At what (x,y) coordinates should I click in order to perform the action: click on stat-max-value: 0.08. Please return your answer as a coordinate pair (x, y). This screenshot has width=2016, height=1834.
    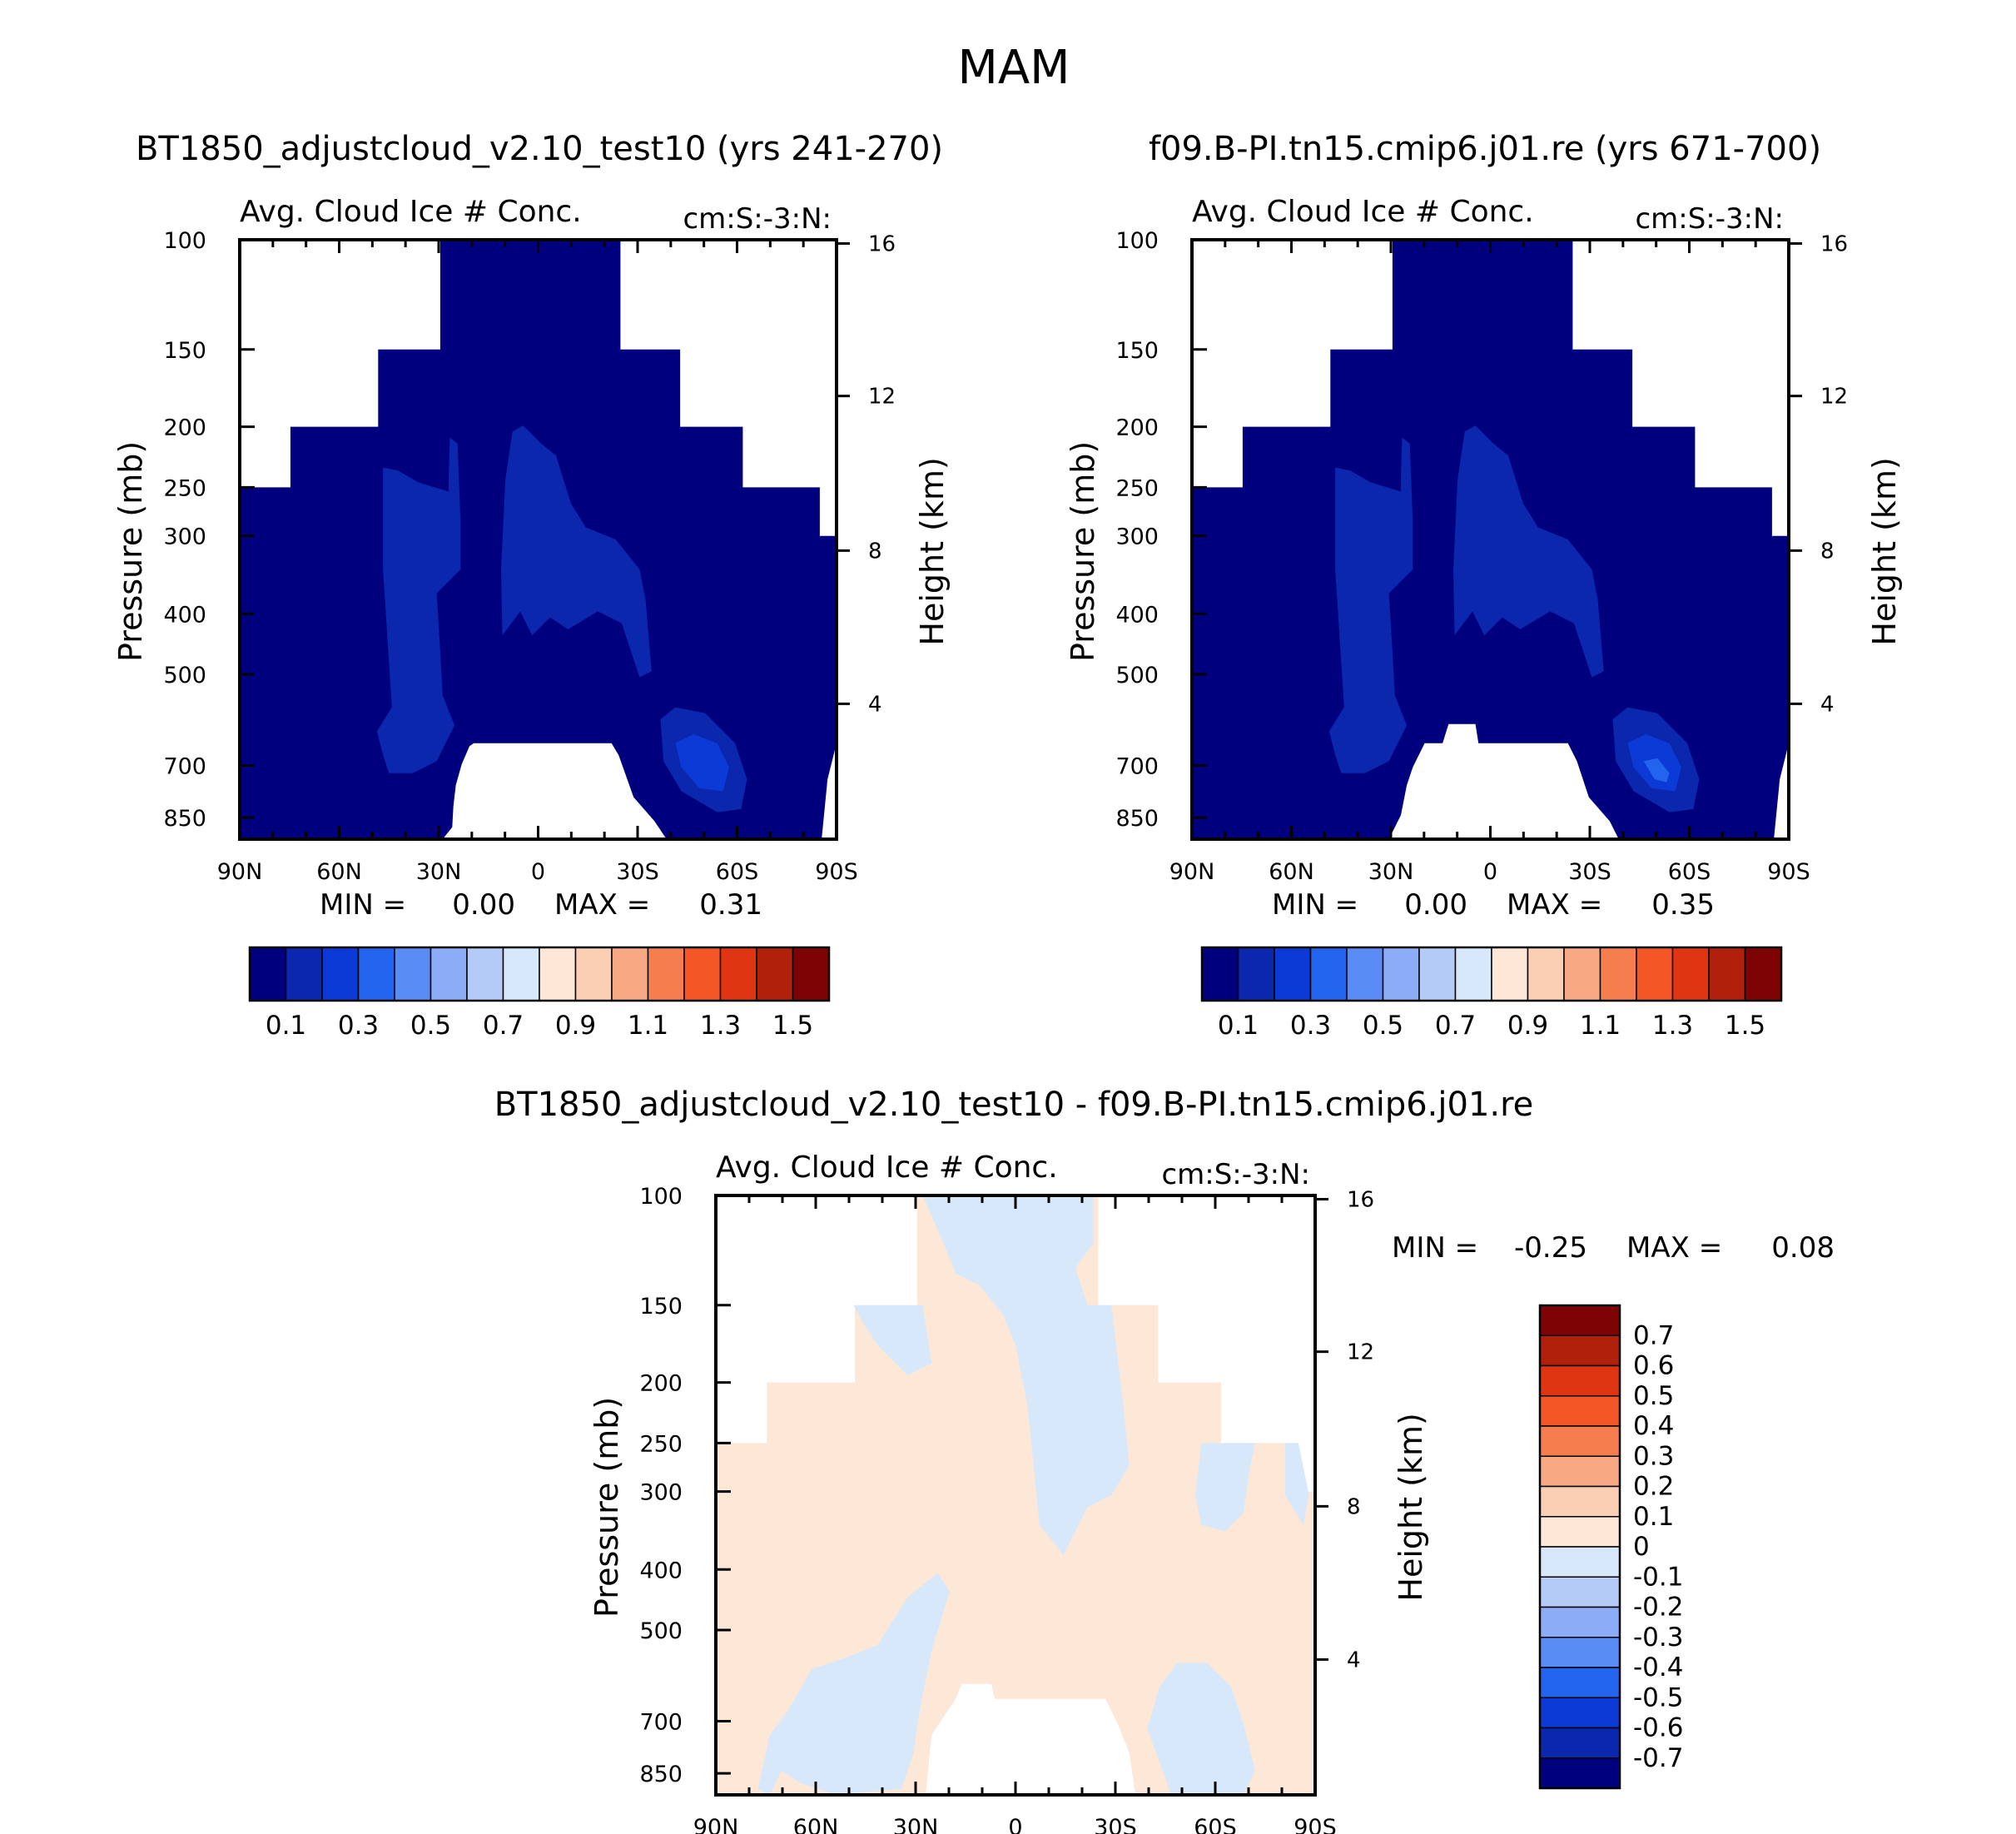
    Looking at the image, I should click on (1803, 1248).